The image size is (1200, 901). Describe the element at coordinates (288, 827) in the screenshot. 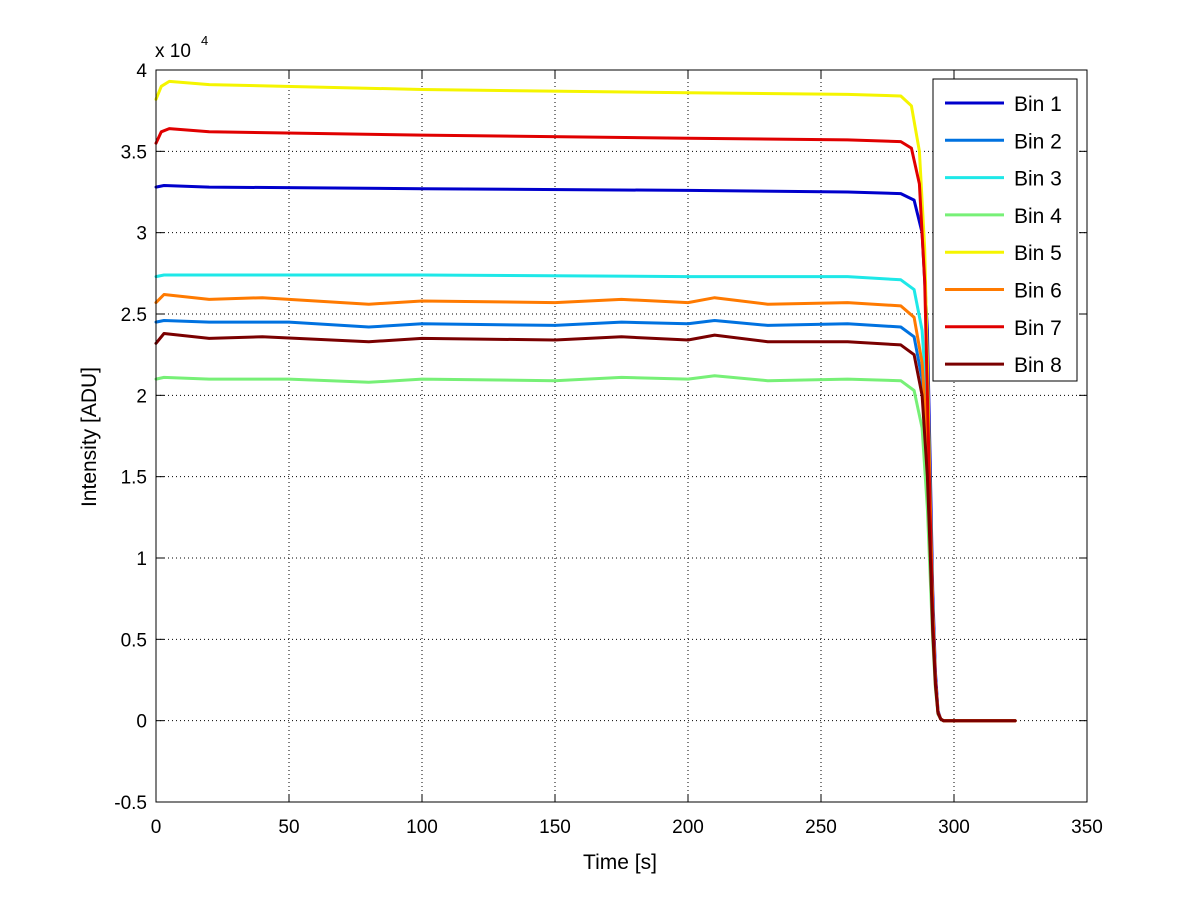

I see `x-tick-label: 50` at that location.